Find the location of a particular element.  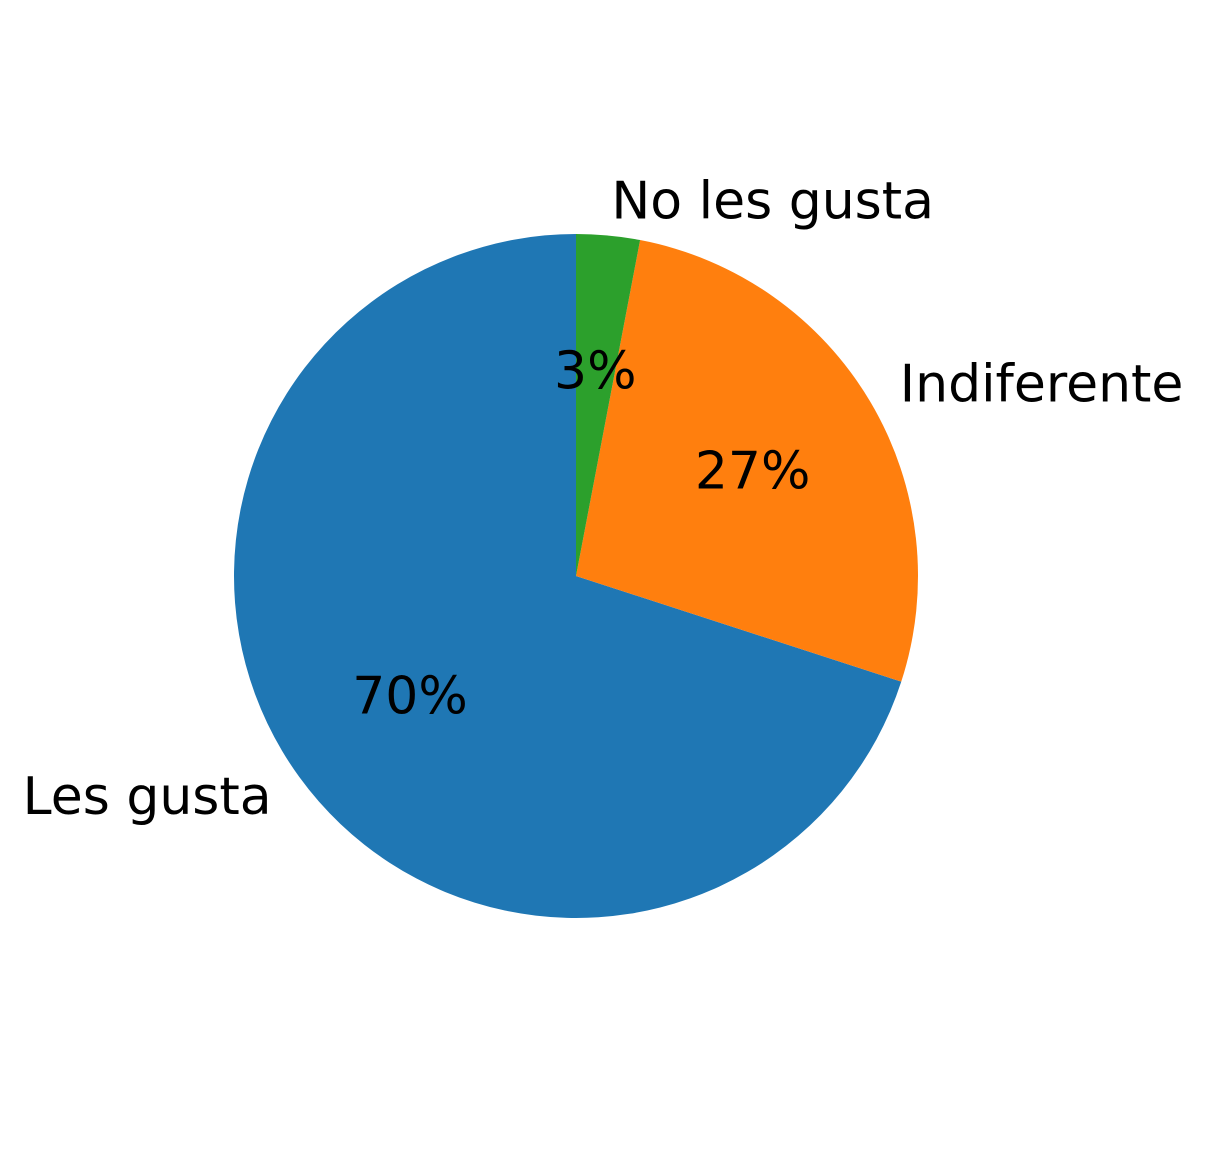

slice-percent-label: 3% is located at coordinates (595, 372).